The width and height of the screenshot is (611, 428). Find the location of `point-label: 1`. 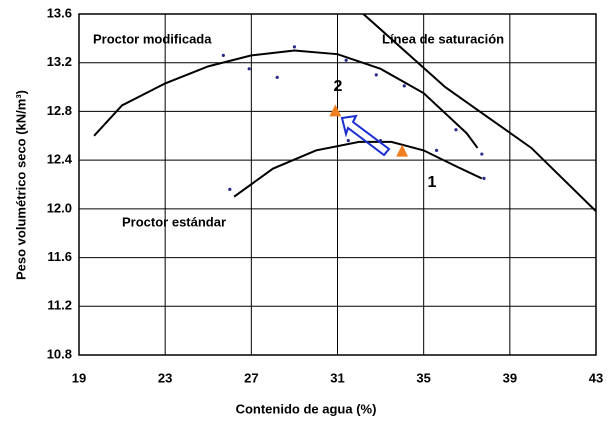

point-label: 1 is located at coordinates (432, 182).